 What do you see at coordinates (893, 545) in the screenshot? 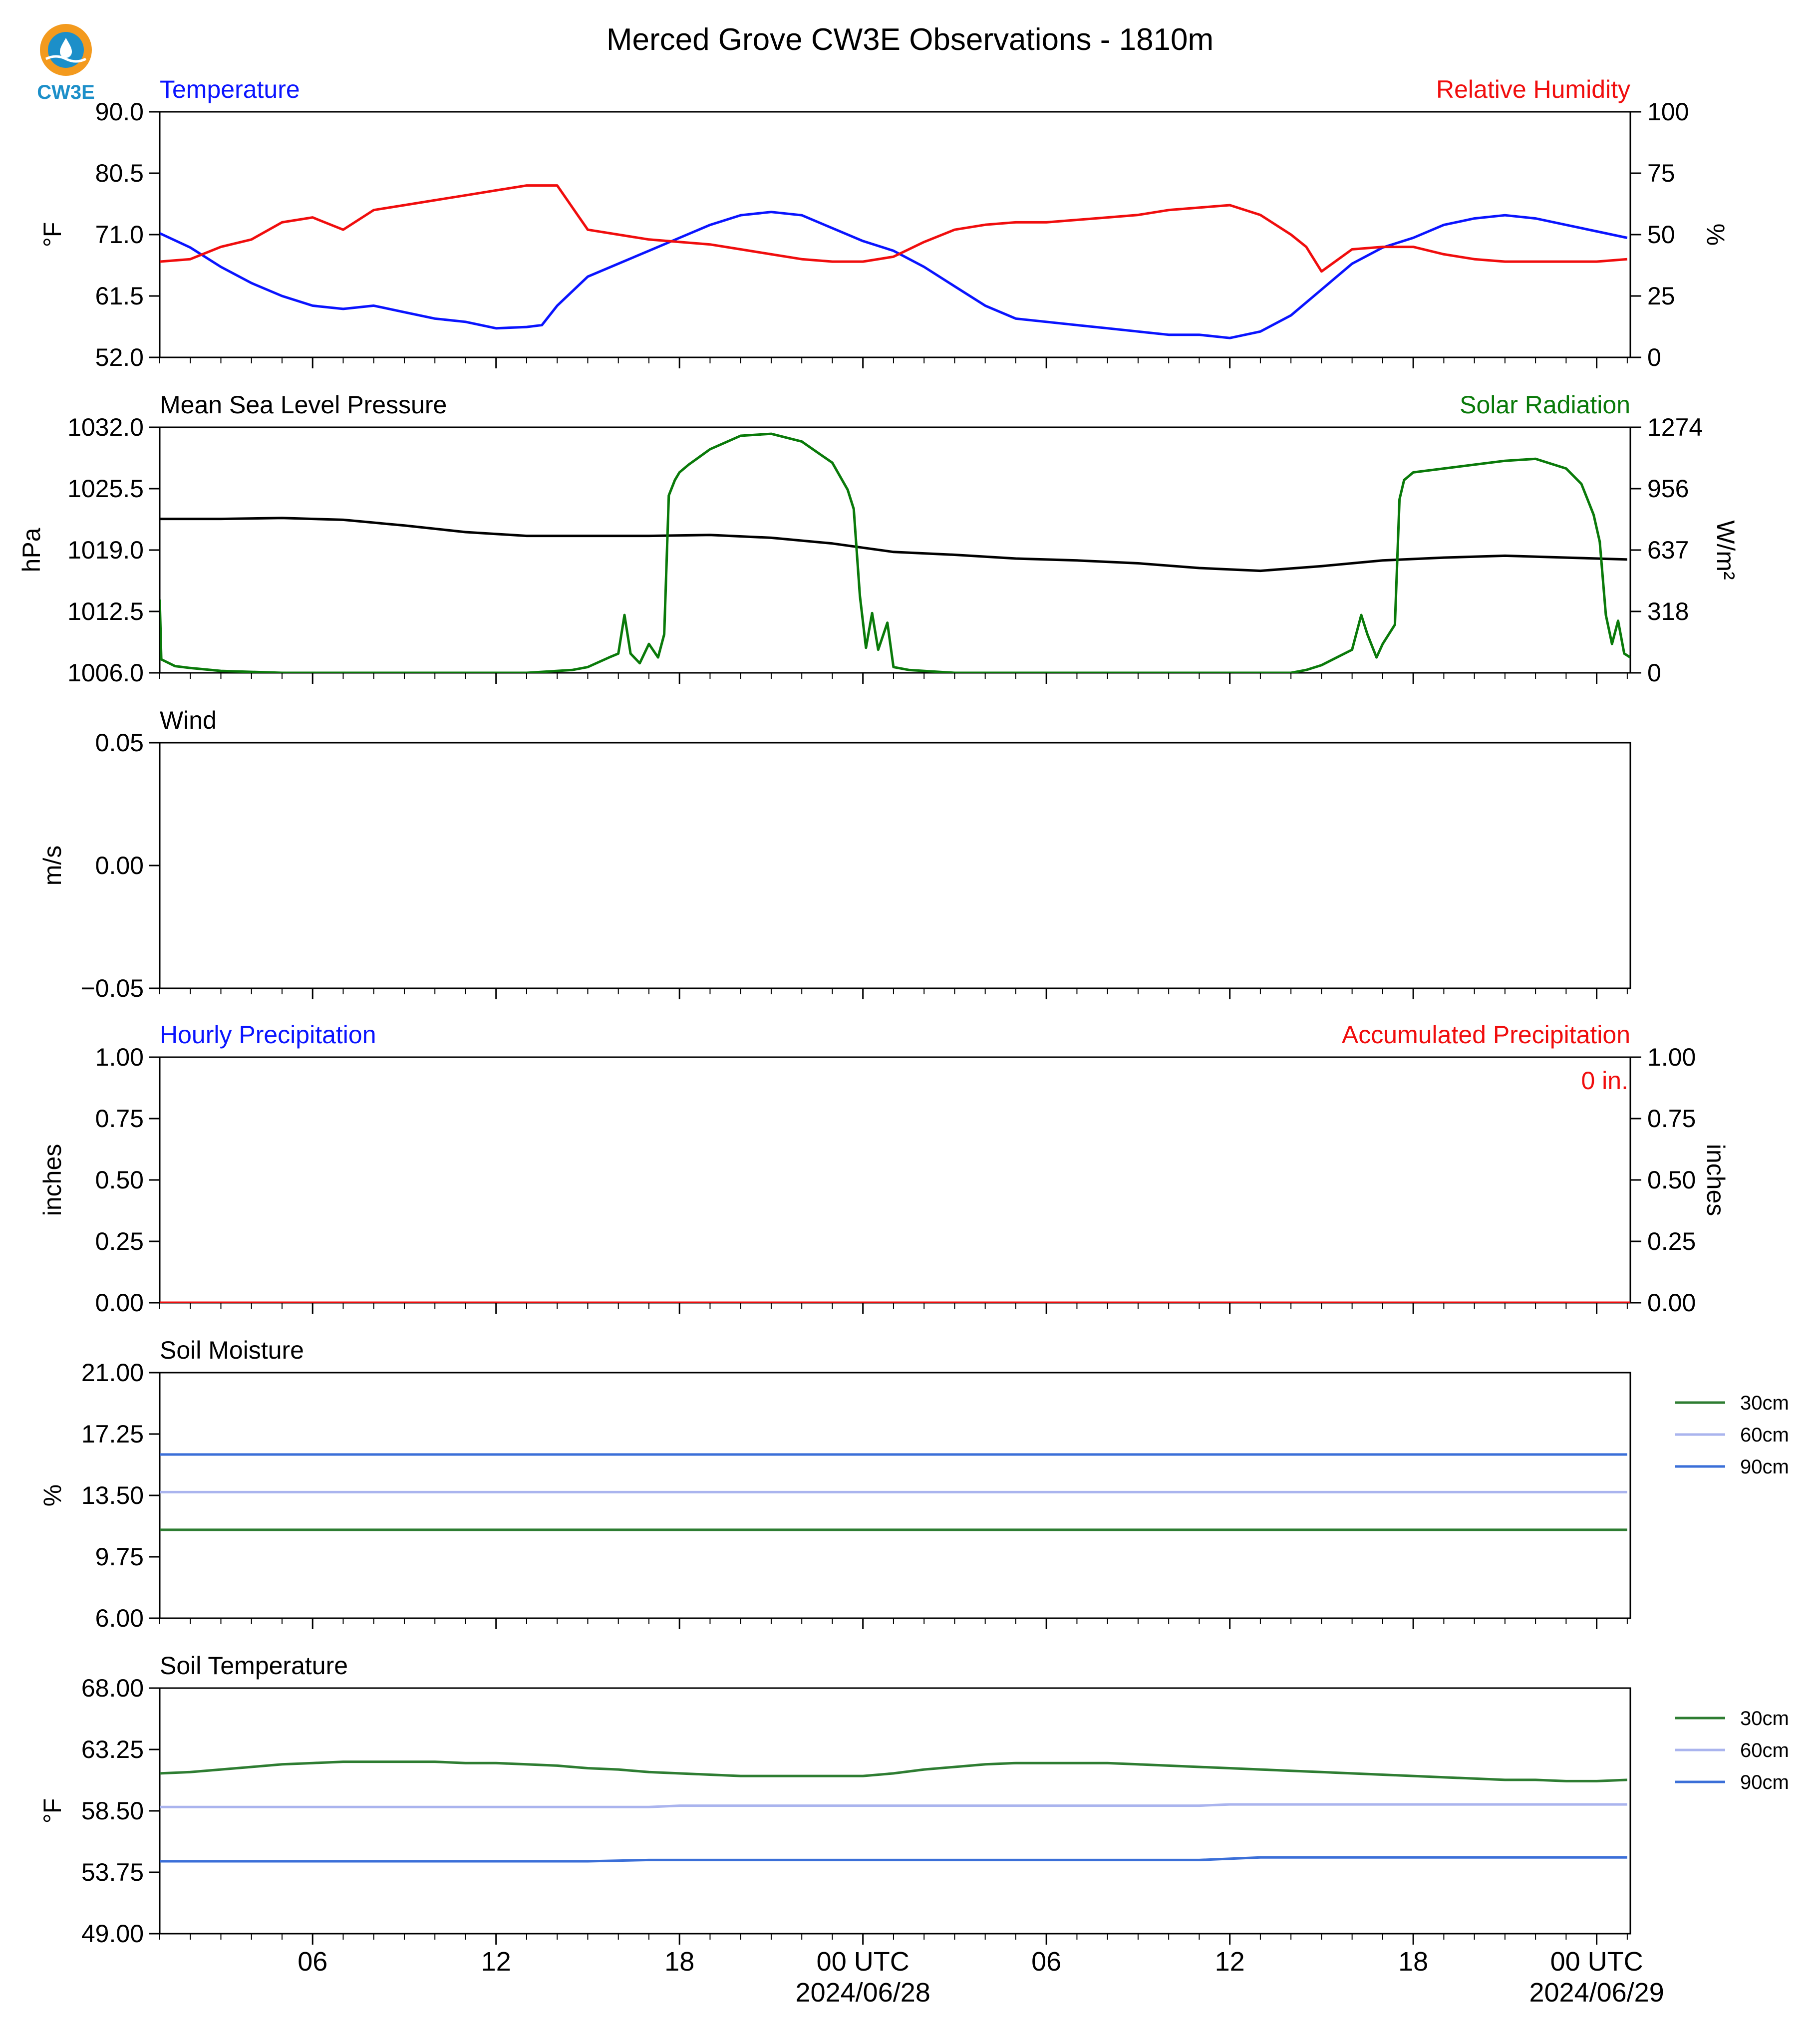
I see `series-line-mean-sea-level-pressure` at bounding box center [893, 545].